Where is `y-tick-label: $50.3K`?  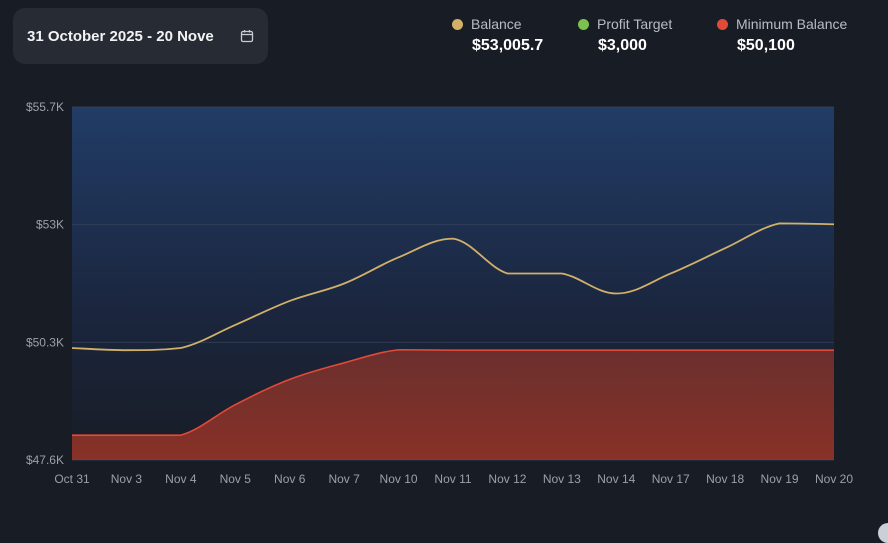 y-tick-label: $50.3K is located at coordinates (45, 342).